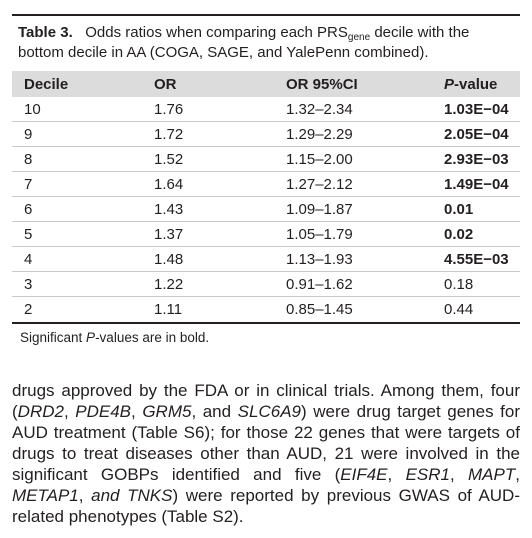 The height and width of the screenshot is (538, 532). What do you see at coordinates (482, 184) in the screenshot?
I see `cell-p-value: 1.49E−04` at bounding box center [482, 184].